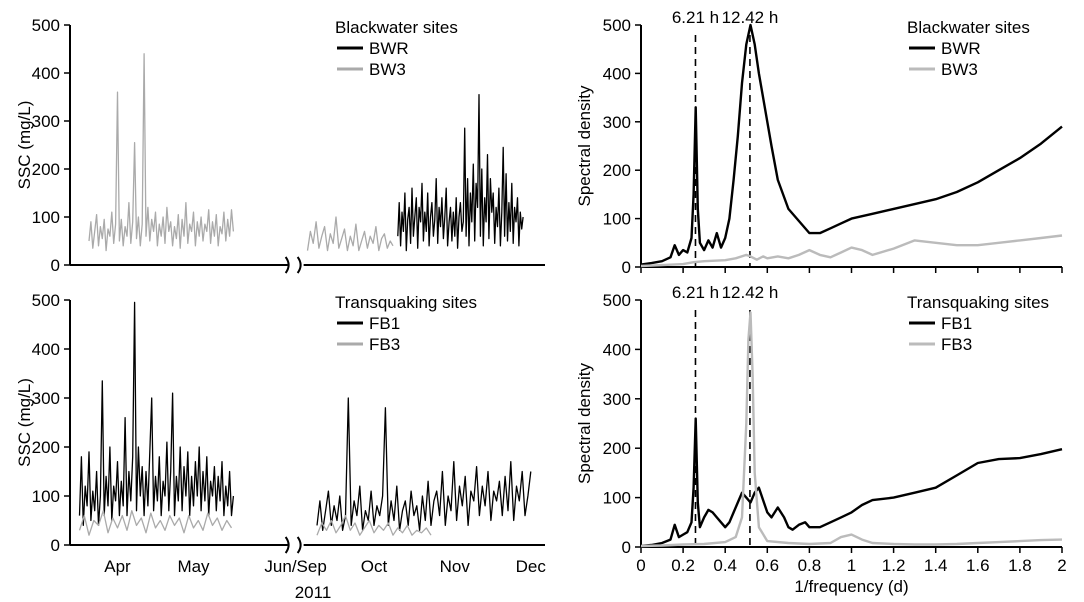 This screenshot has width=1084, height=602. What do you see at coordinates (531, 566) in the screenshot?
I see `x-tick-label: Dec` at bounding box center [531, 566].